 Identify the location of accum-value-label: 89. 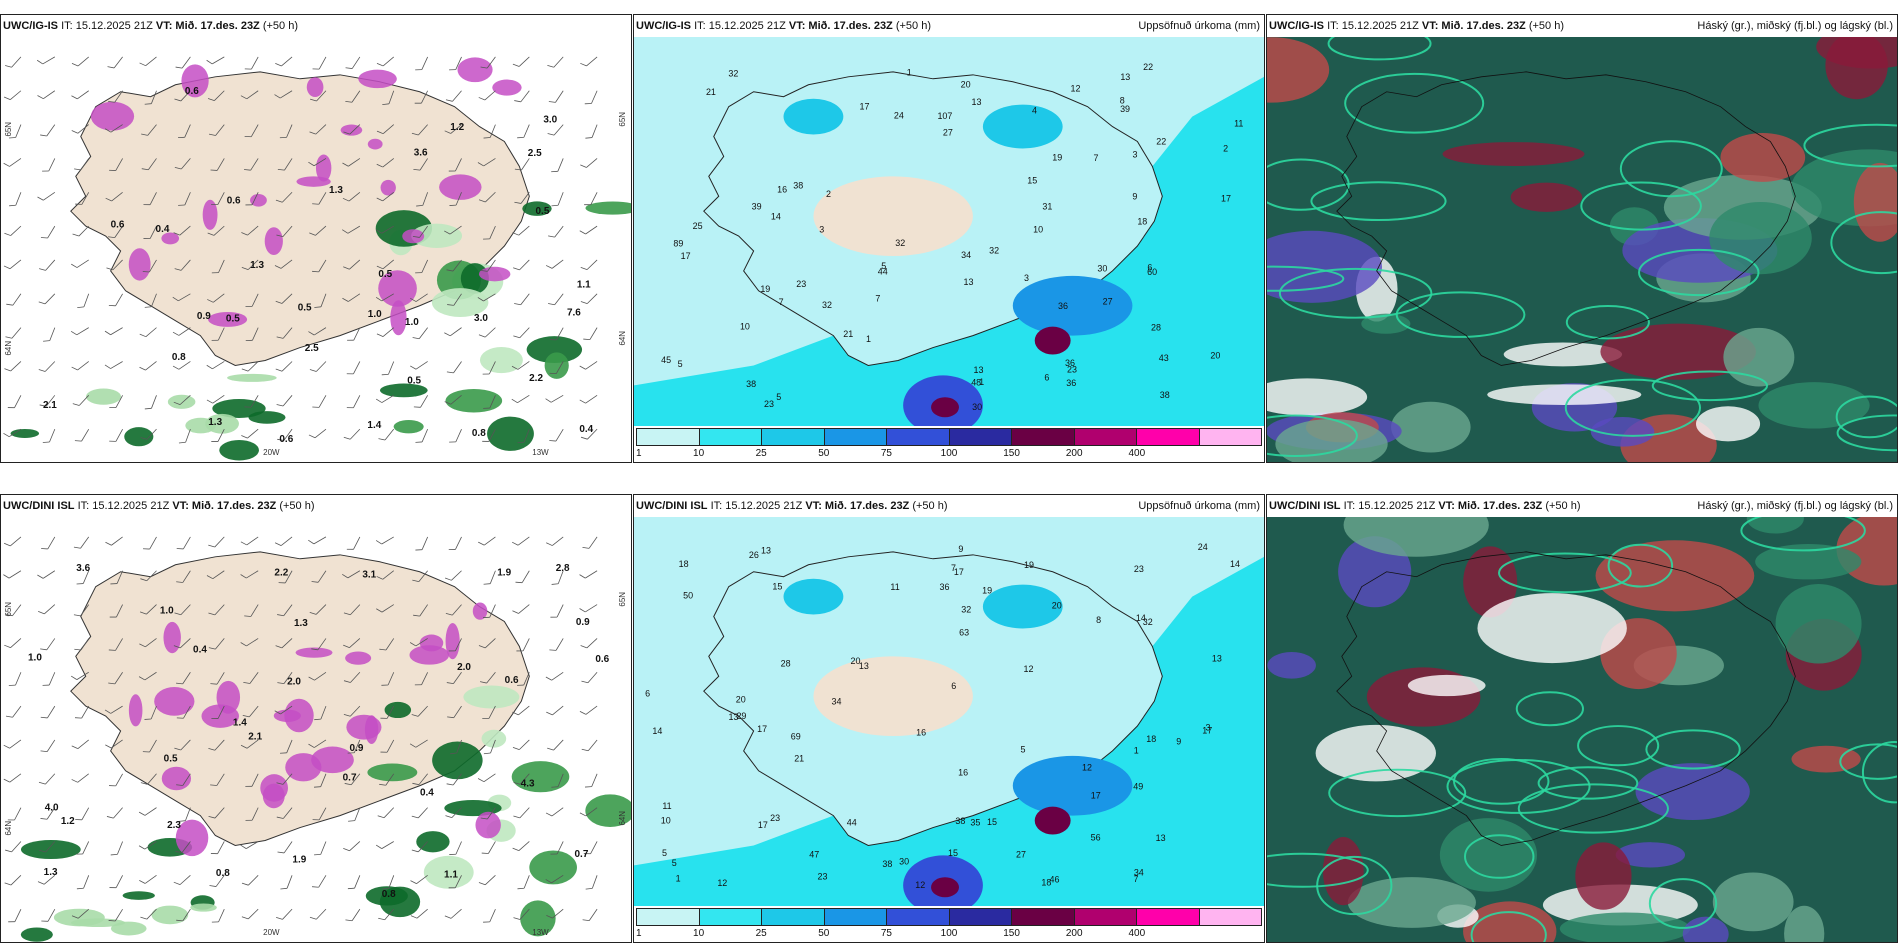
(678, 244).